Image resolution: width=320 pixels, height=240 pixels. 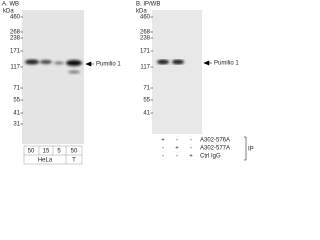 What do you see at coordinates (170, 62) in the screenshot?
I see `bands-b` at bounding box center [170, 62].